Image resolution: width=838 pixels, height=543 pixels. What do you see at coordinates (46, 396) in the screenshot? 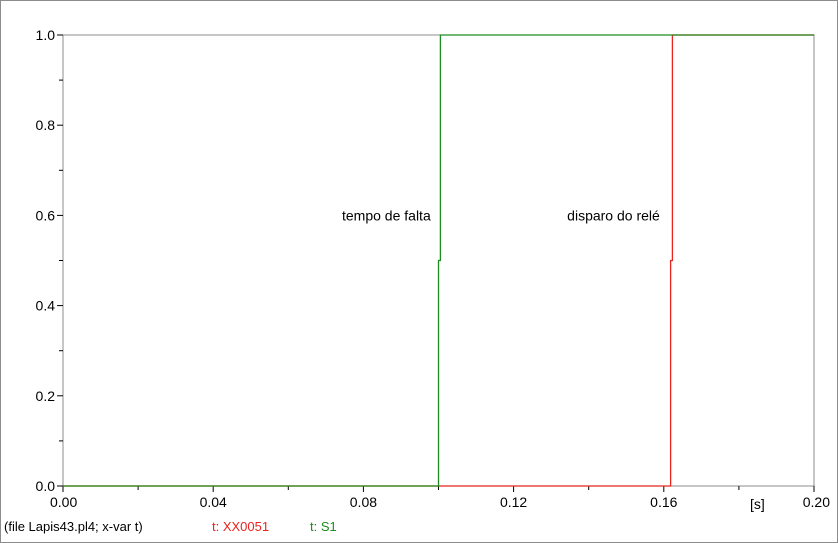
I see `y-tick-label: 0.2` at bounding box center [46, 396].